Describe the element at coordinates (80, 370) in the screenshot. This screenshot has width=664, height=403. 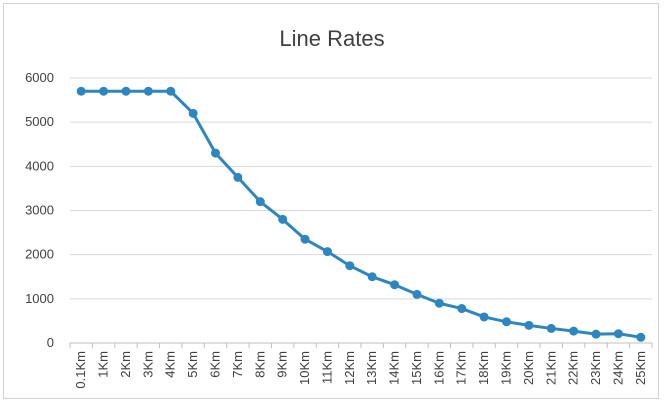
I see `x-tick-label: 0.1Km` at that location.